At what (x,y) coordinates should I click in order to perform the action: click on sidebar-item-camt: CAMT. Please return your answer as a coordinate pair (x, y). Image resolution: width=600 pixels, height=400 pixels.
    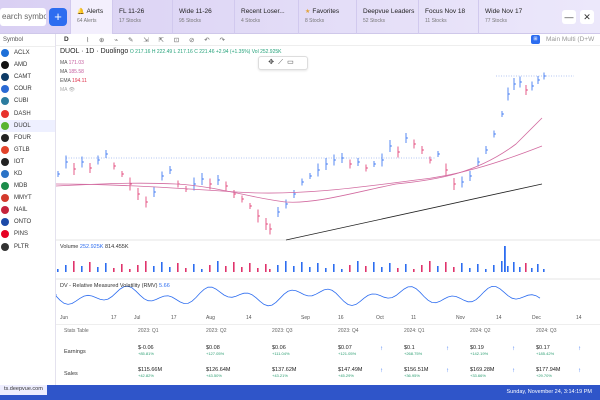
    Looking at the image, I should click on (27, 77).